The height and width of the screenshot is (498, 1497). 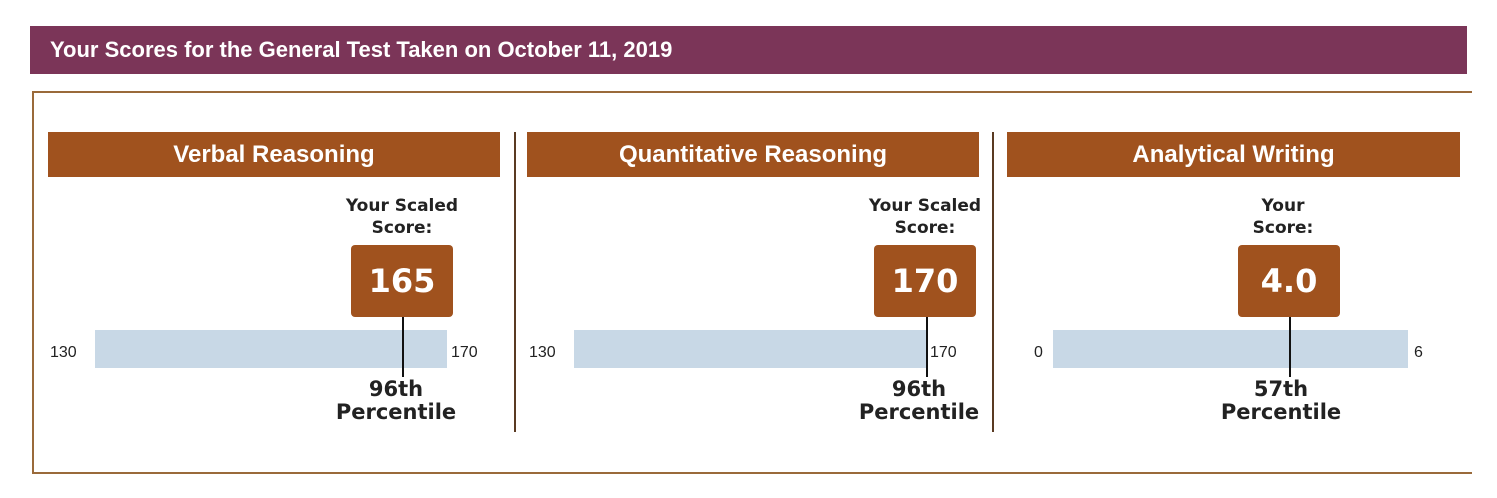 What do you see at coordinates (403, 347) in the screenshot?
I see `verbal-score-marker` at bounding box center [403, 347].